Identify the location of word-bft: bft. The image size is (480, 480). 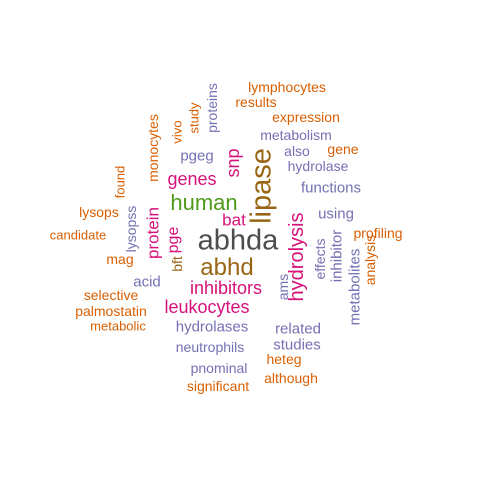
(177, 264).